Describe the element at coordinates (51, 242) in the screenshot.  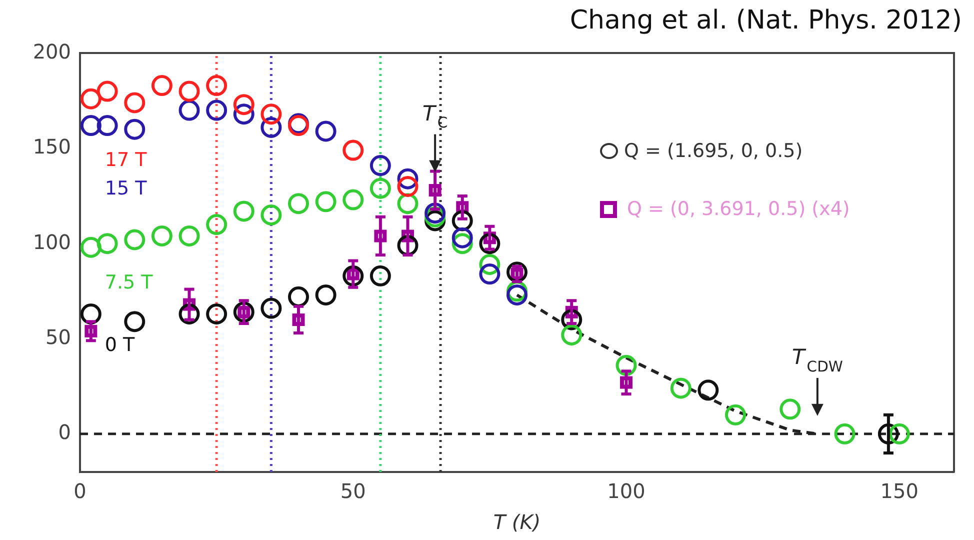
I see `y-tick-label: 100` at that location.